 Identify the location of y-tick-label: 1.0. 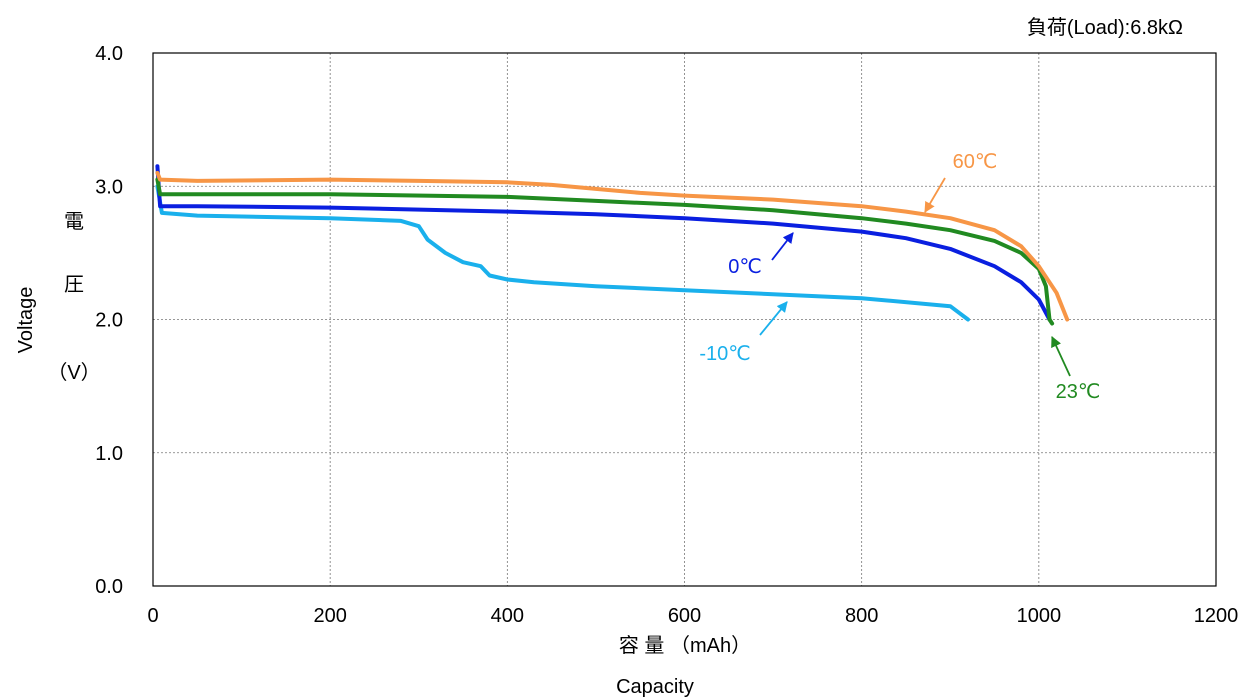
(109, 454).